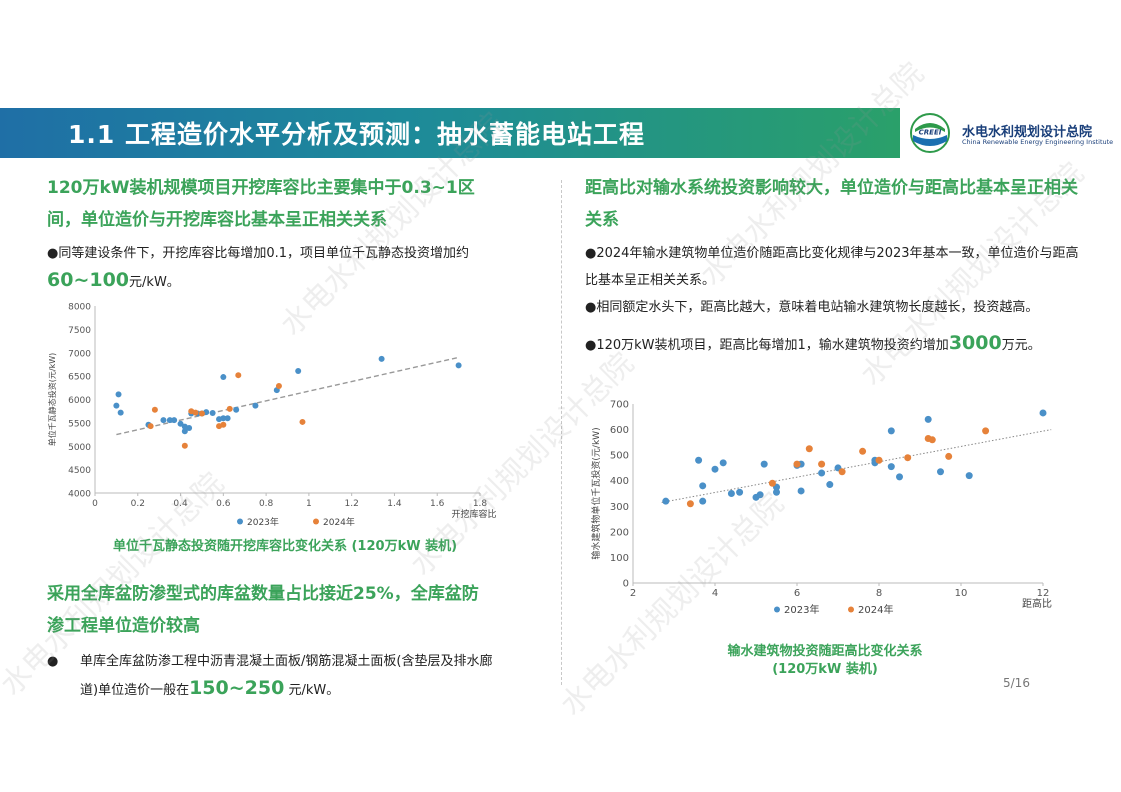 This screenshot has height=792, width=1121. What do you see at coordinates (356, 134) in the screenshot?
I see `page-title: 1.1 工程造价水平分析及预测：抽水蓄能电站工程` at bounding box center [356, 134].